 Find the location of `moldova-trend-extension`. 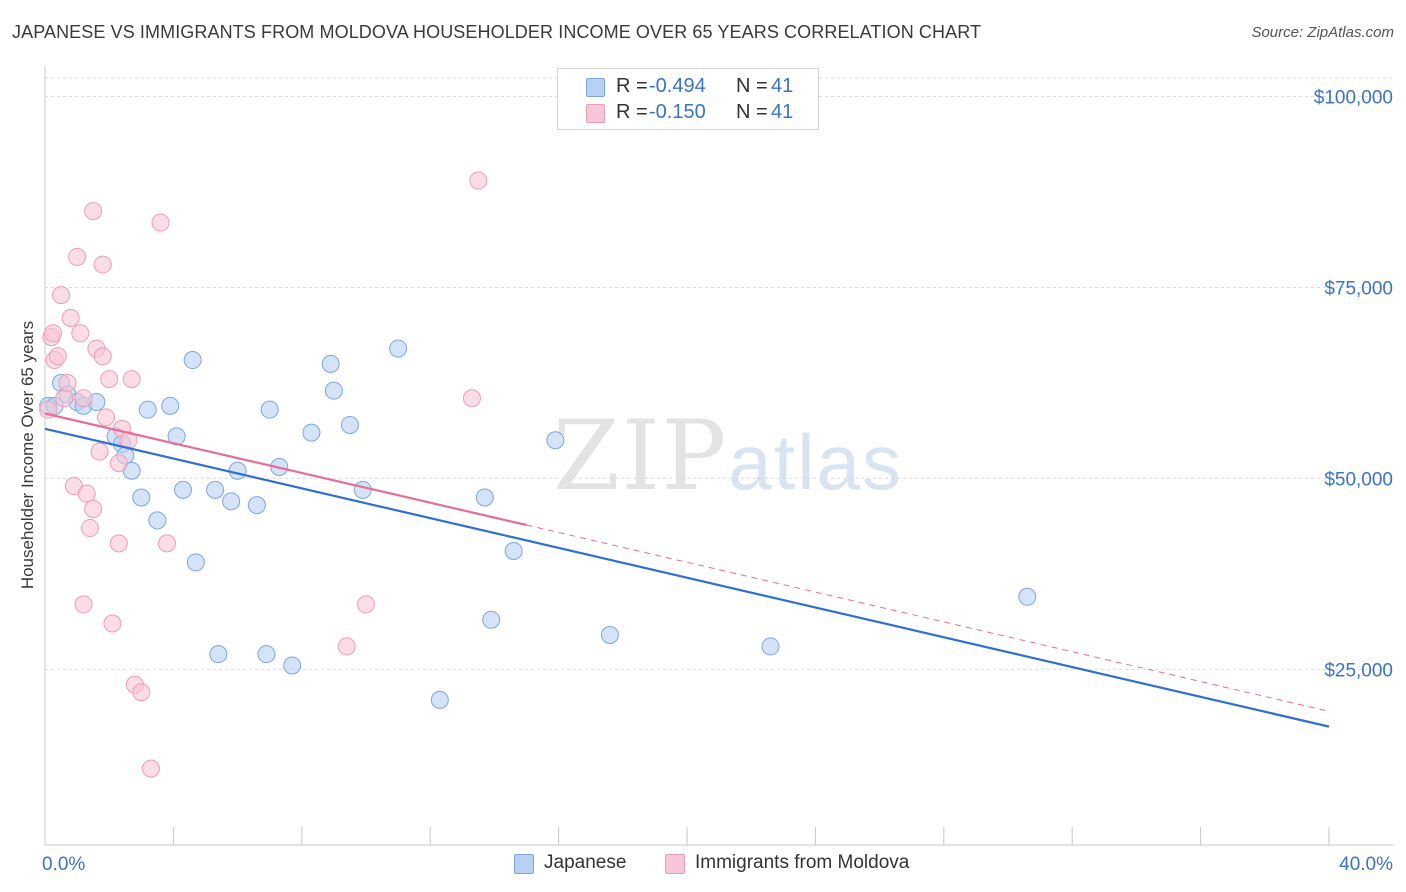

moldova-trend-extension is located at coordinates (928, 618).